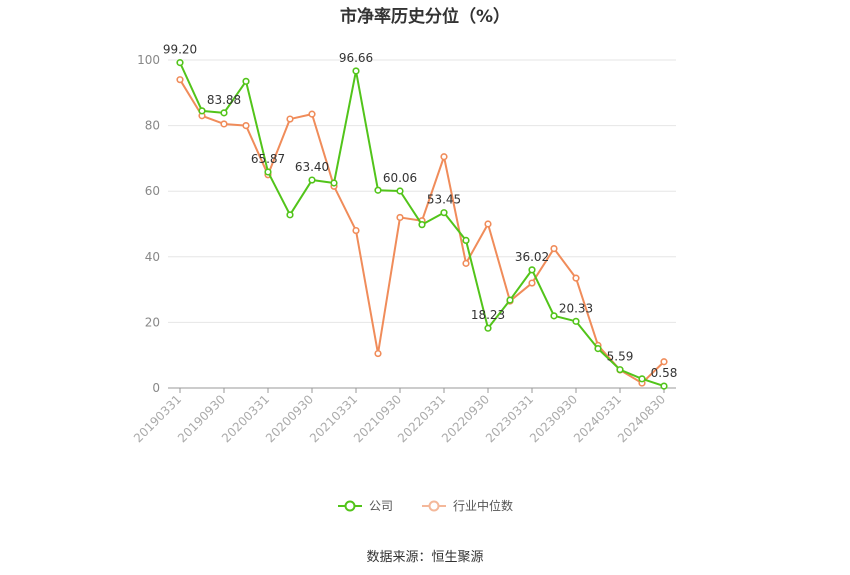 The width and height of the screenshot is (850, 575). I want to click on y-tick-label: 80, so click(152, 126).